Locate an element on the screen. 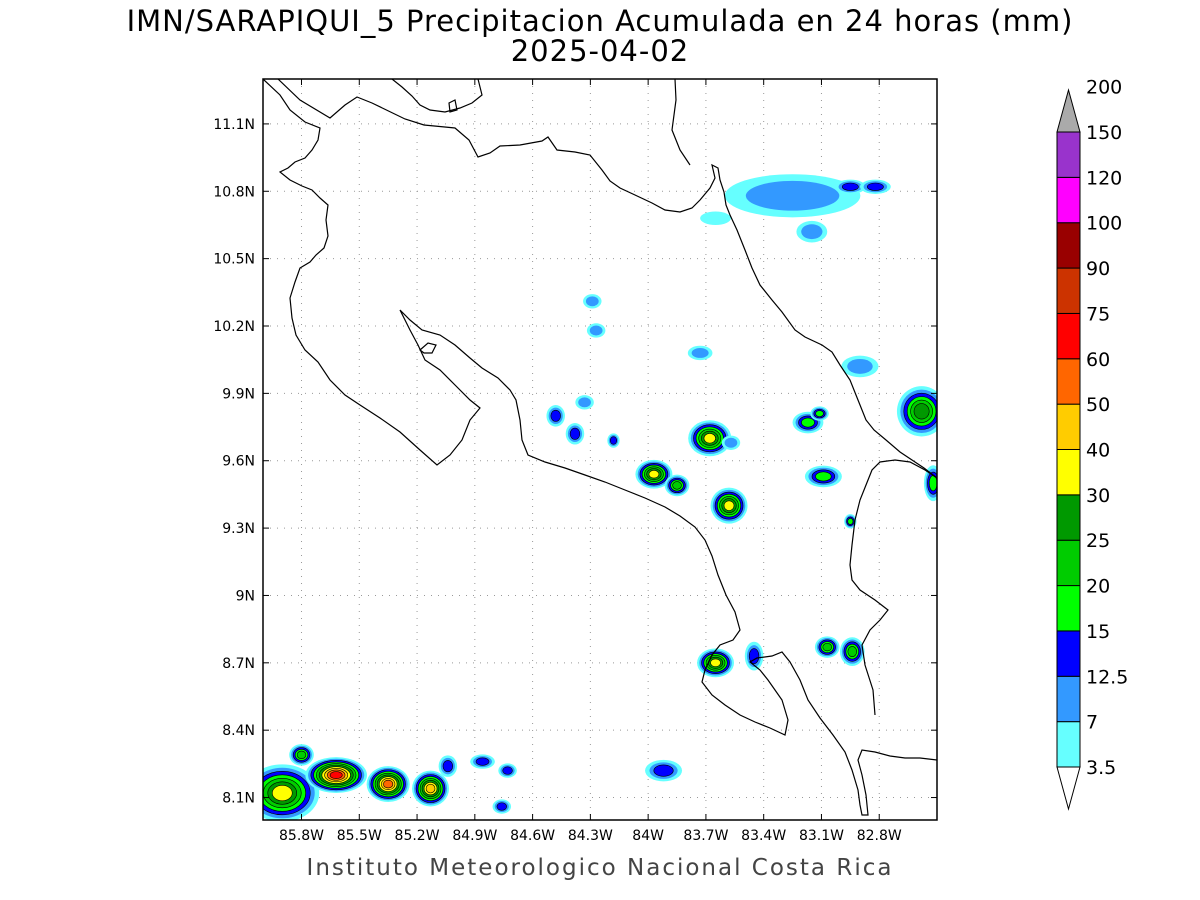  lon-tick-label: 83.1W is located at coordinates (821, 836).